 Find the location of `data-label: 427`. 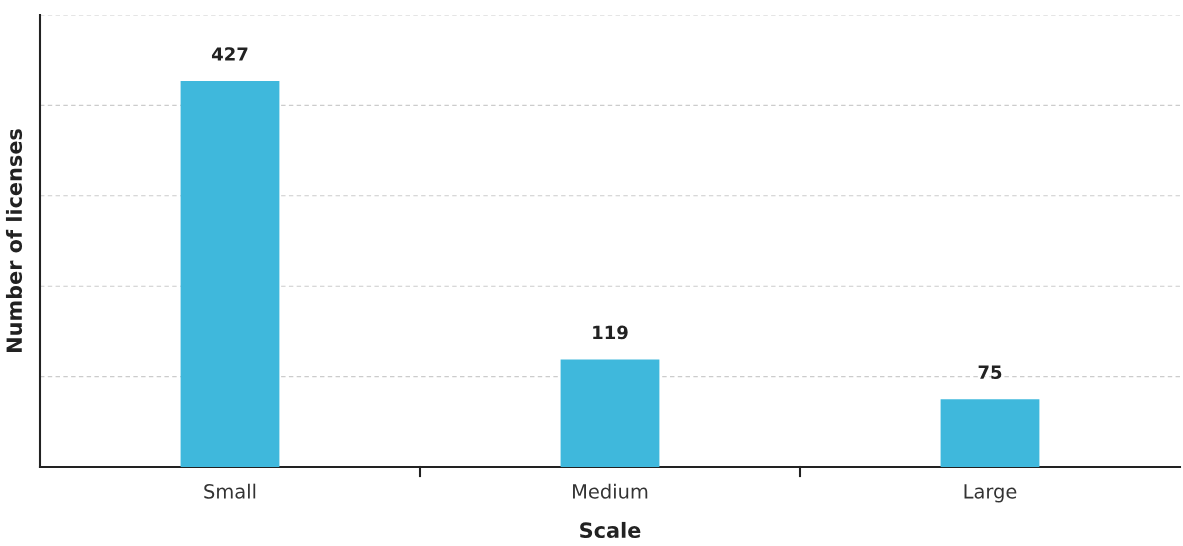

data-label: 427 is located at coordinates (229, 54).